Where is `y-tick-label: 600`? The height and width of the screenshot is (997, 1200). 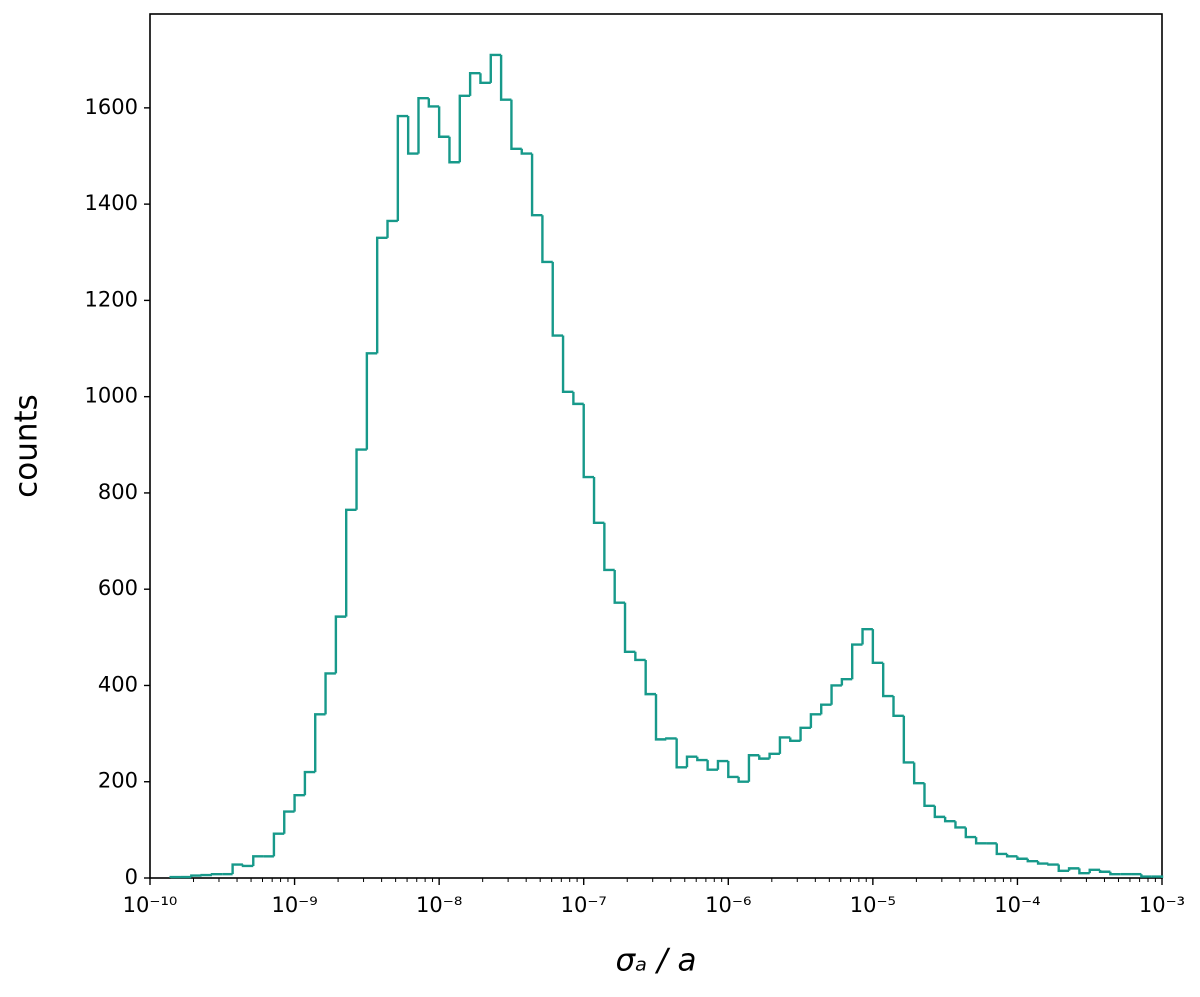 y-tick-label: 600 is located at coordinates (118, 588).